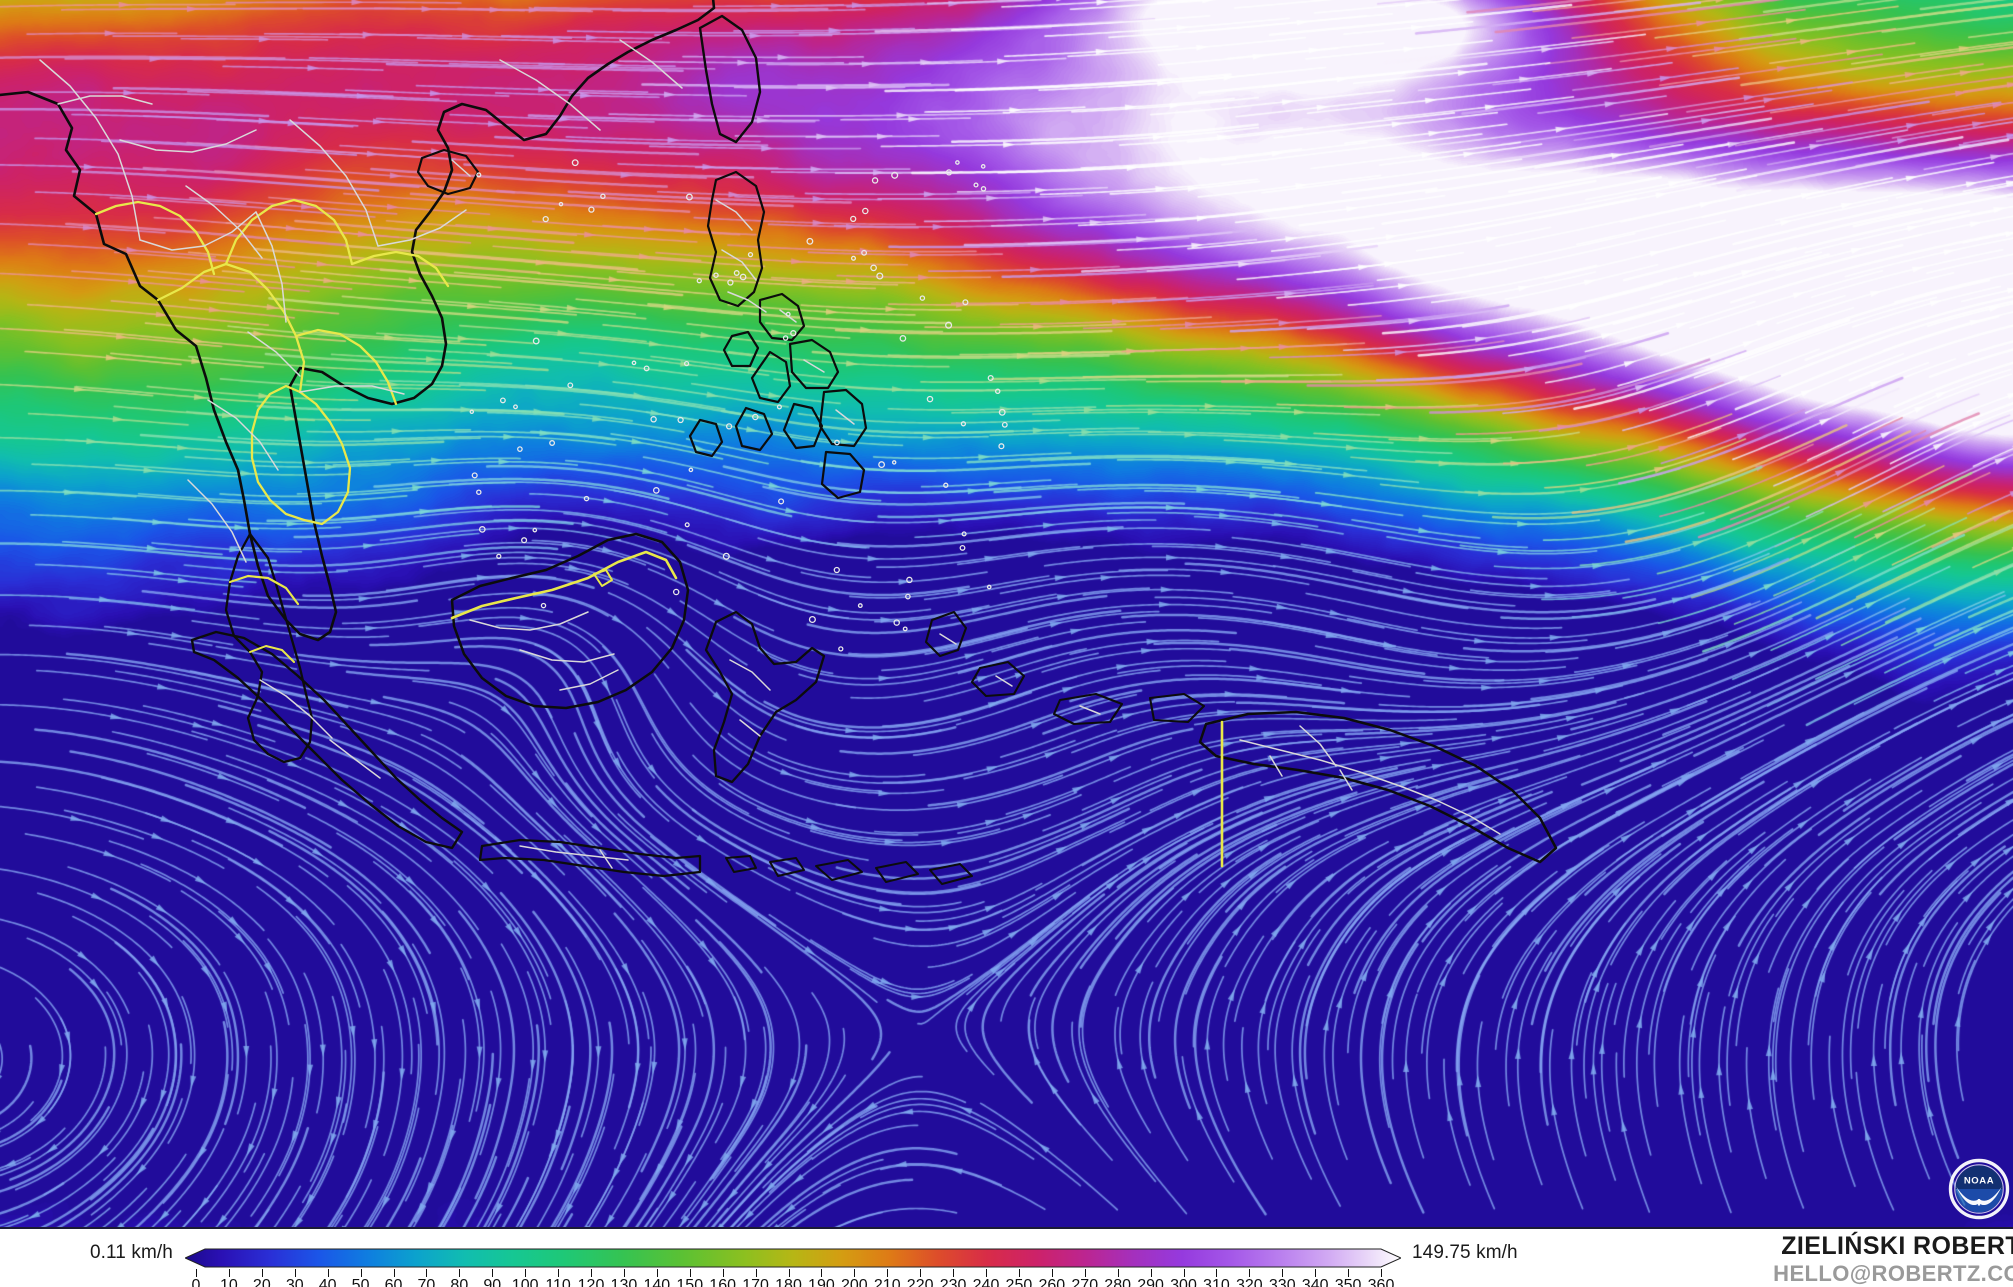  I want to click on coastline-new-guinea, so click(1378, 787).